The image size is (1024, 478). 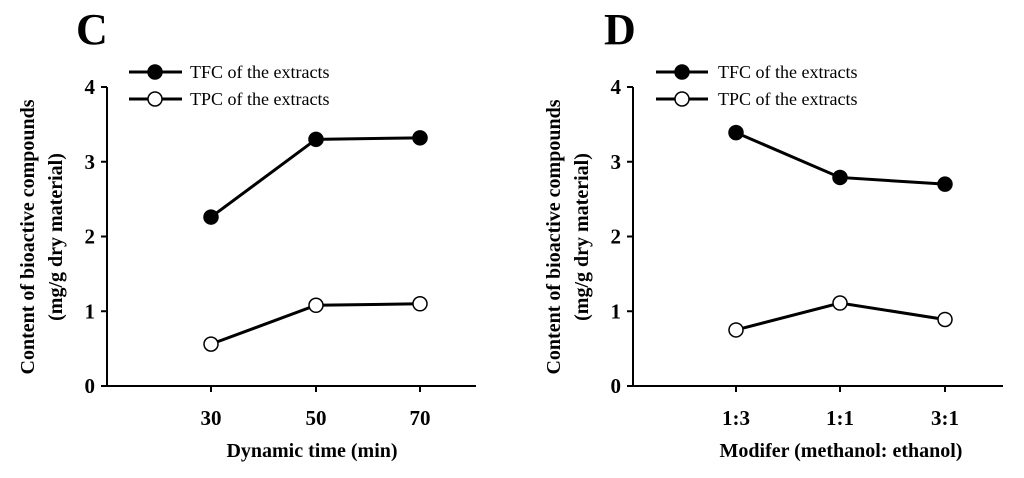 What do you see at coordinates (315, 177) in the screenshot?
I see `series-line-tfc` at bounding box center [315, 177].